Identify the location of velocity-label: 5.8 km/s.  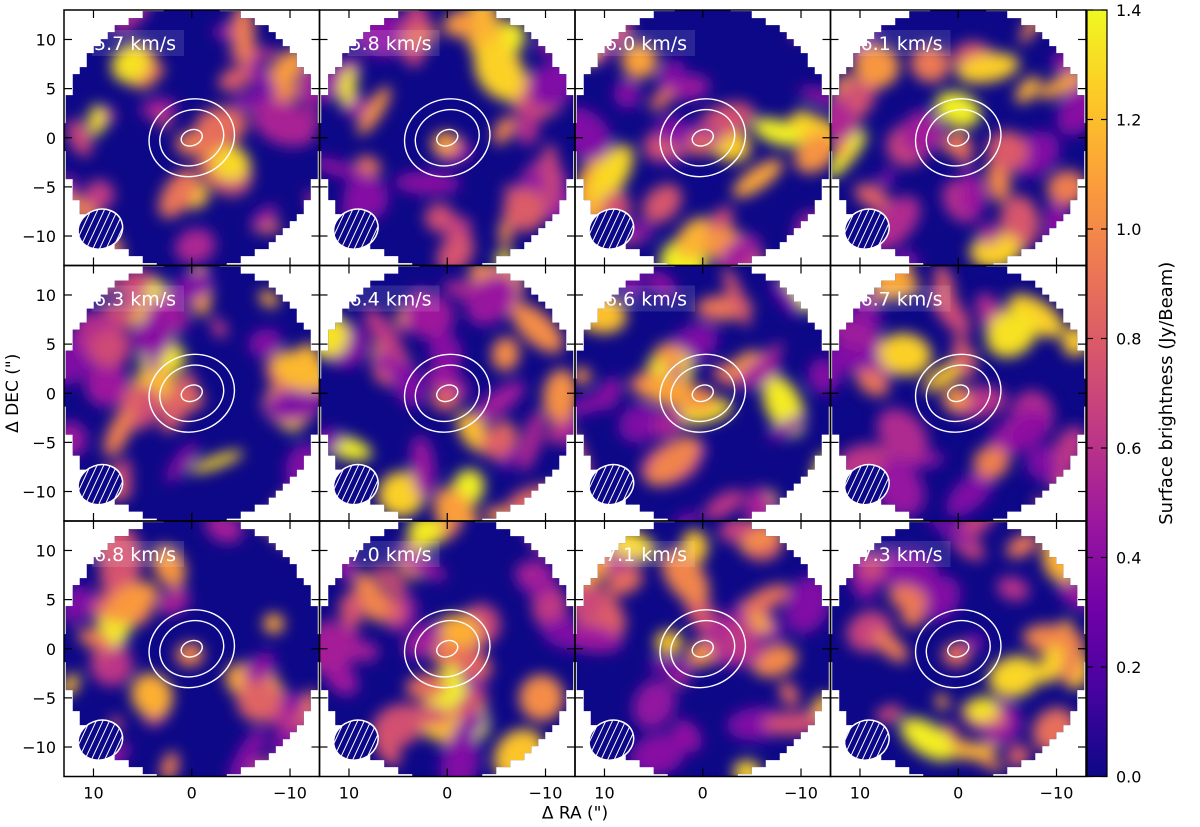
(391, 44).